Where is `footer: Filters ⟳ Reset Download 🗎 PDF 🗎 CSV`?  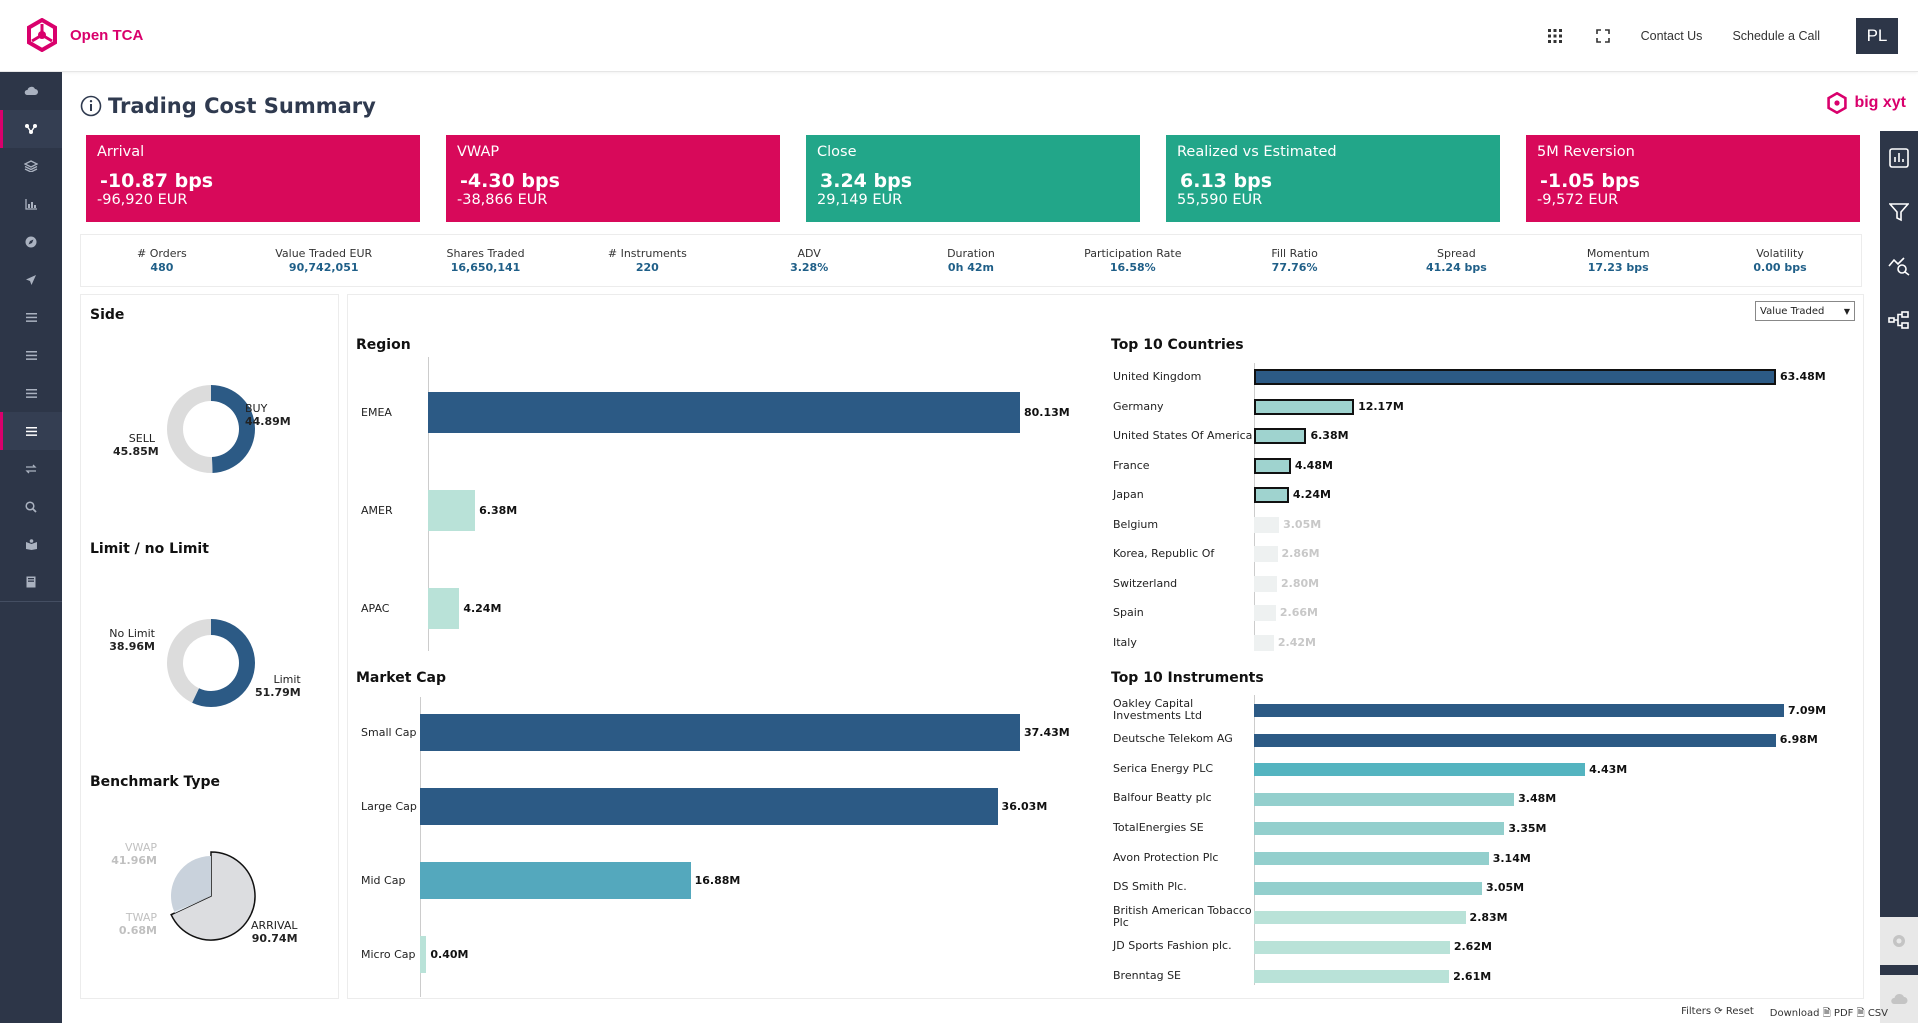
footer: Filters ⟳ Reset Download 🗎 PDF 🗎 CSV is located at coordinates (1784, 1014).